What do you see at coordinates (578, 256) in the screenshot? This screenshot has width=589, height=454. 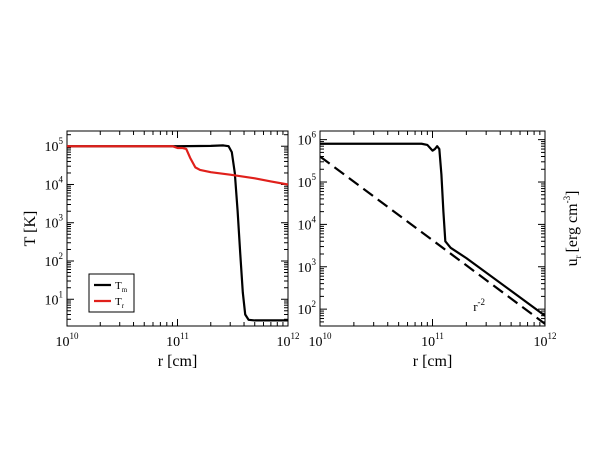 I see `y-axis-label-subscript: r` at bounding box center [578, 256].